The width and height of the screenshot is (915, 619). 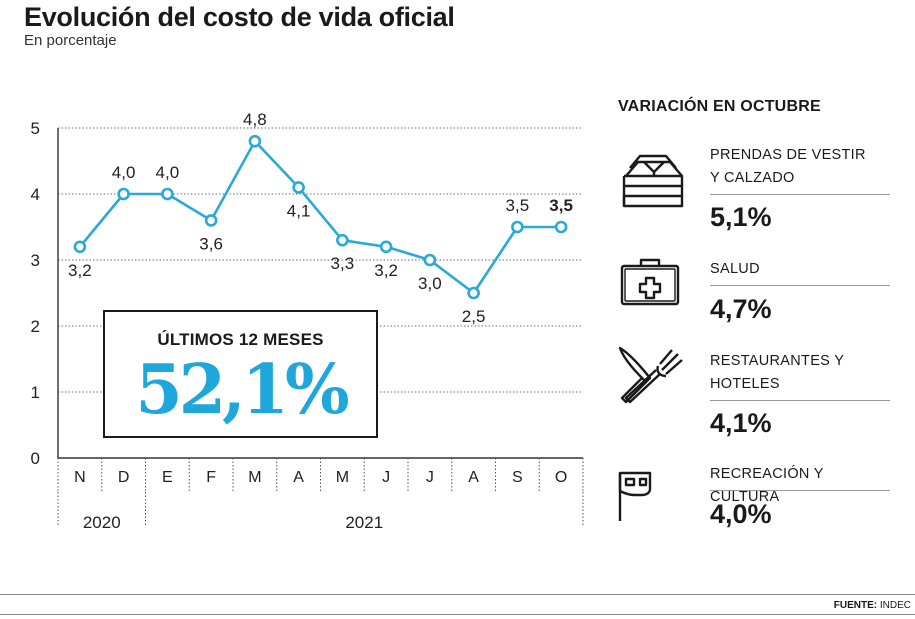 I want to click on data-label: 2,5, so click(x=474, y=316).